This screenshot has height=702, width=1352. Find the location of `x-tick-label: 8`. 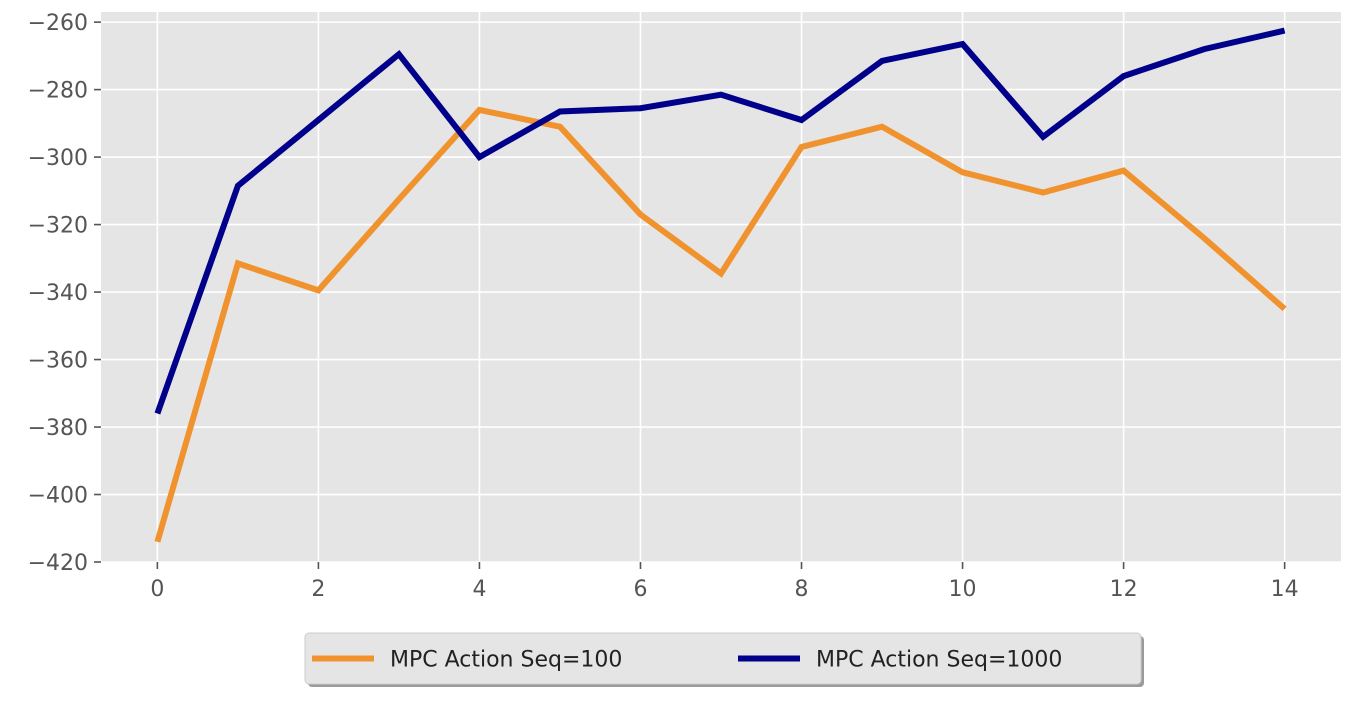

x-tick-label: 8 is located at coordinates (802, 589).